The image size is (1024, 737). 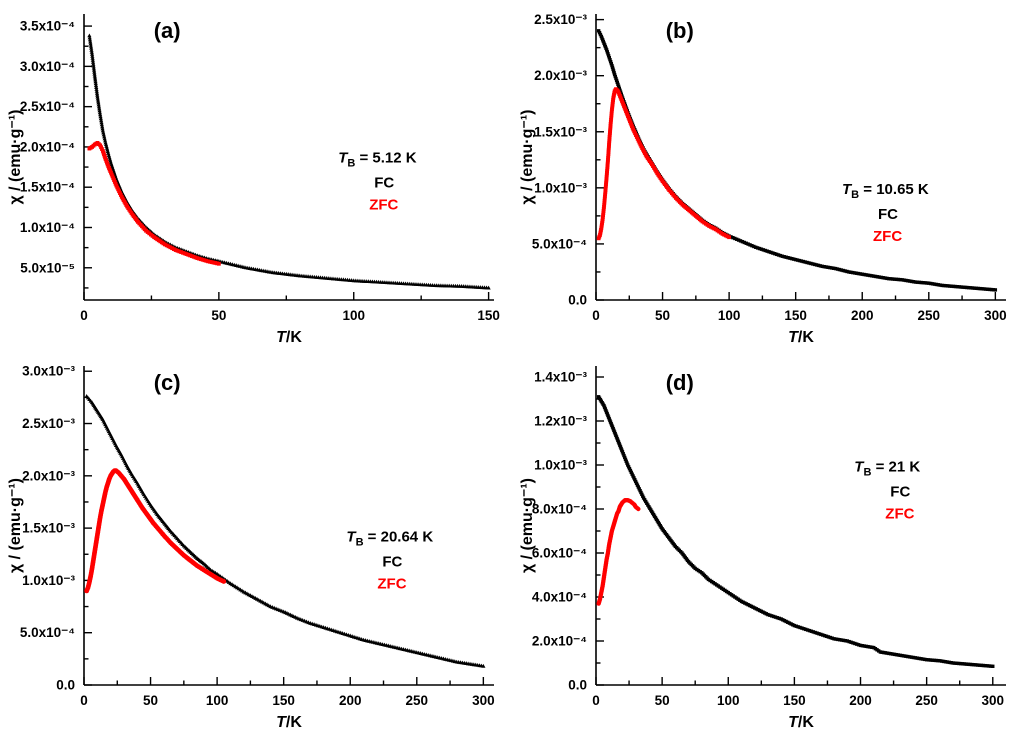 What do you see at coordinates (559, 509) in the screenshot?
I see `svg-text: 8.0x10⁻⁴` at bounding box center [559, 509].